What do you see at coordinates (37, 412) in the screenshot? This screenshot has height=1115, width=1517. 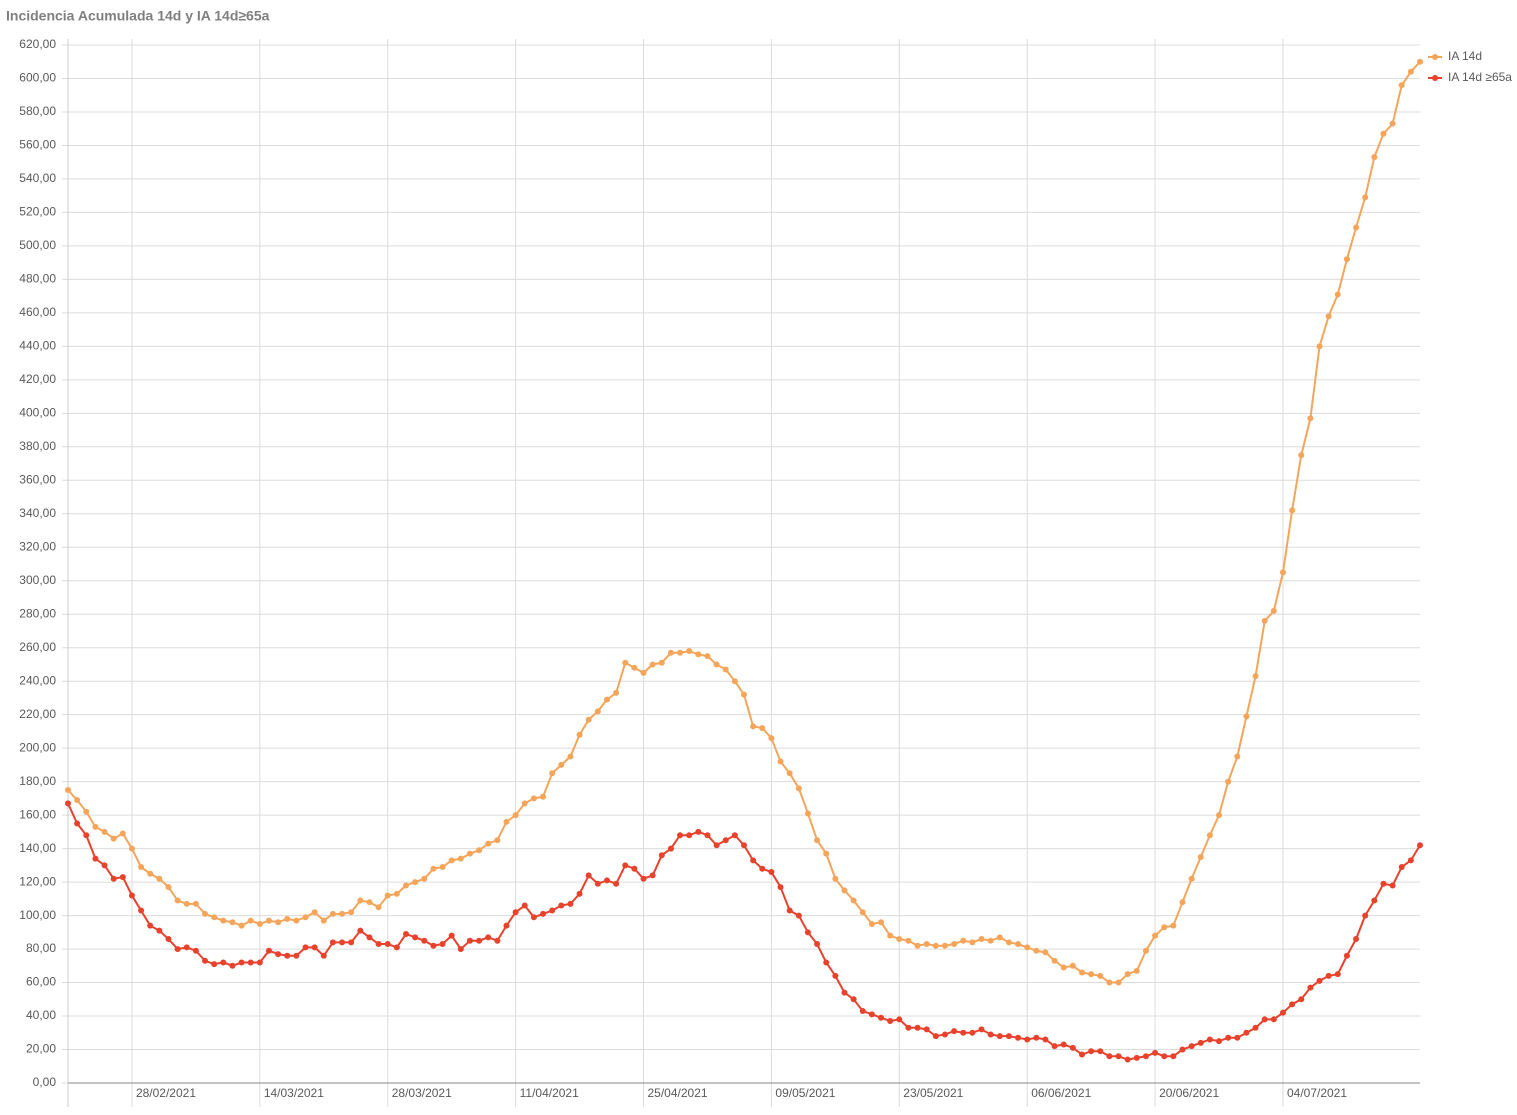 I see `y-tick-label: 400,00` at bounding box center [37, 412].